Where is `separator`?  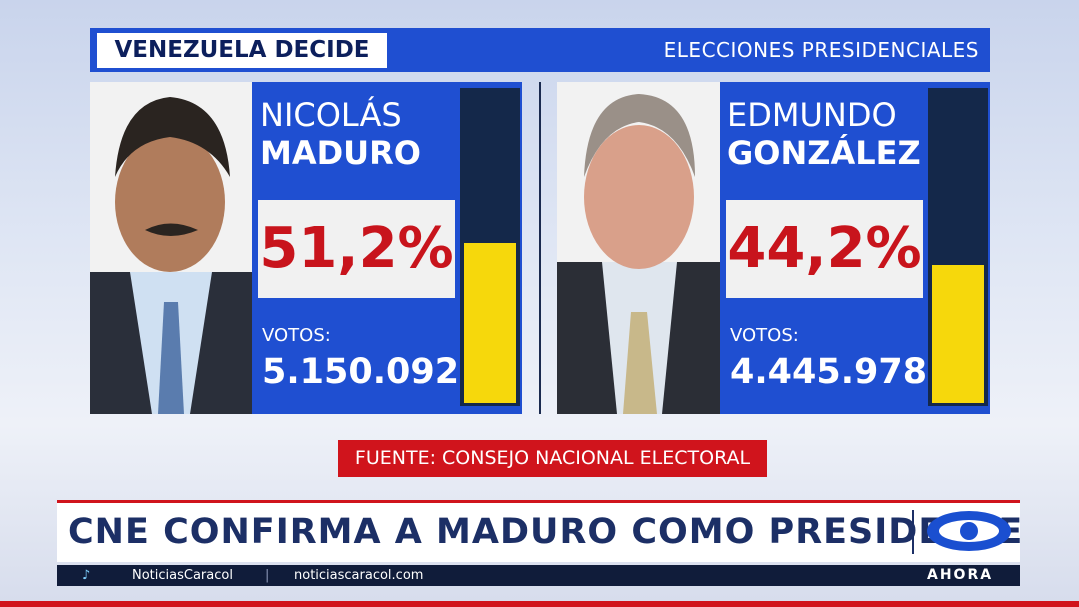 separator is located at coordinates (540, 248).